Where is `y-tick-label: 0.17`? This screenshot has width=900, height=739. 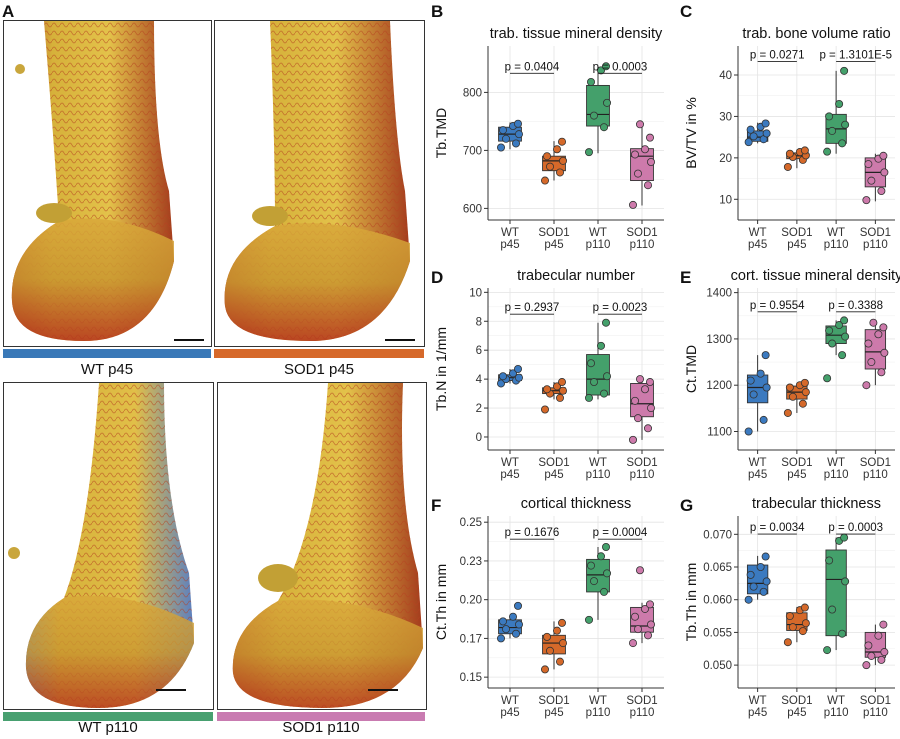 y-tick-label: 0.17 is located at coordinates (471, 639).